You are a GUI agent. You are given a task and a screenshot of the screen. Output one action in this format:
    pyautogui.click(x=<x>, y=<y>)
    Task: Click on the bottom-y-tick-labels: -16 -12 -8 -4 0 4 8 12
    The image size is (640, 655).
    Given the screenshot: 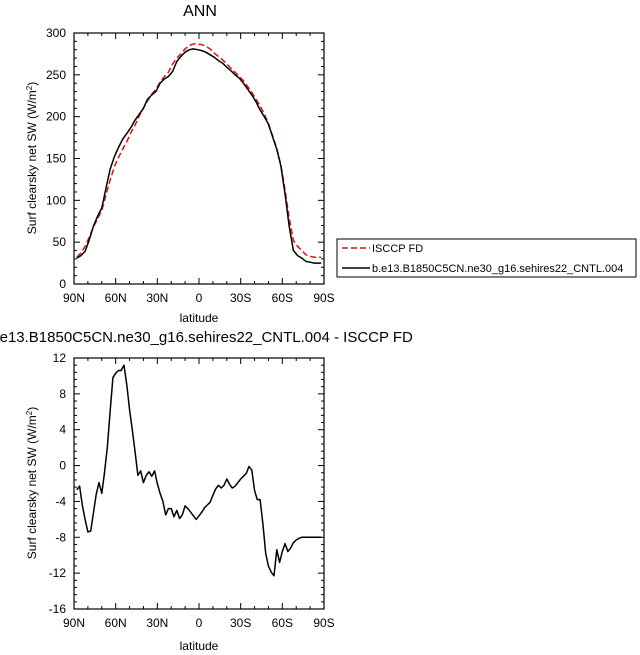 What is the action you would take?
    pyautogui.click(x=58, y=483)
    